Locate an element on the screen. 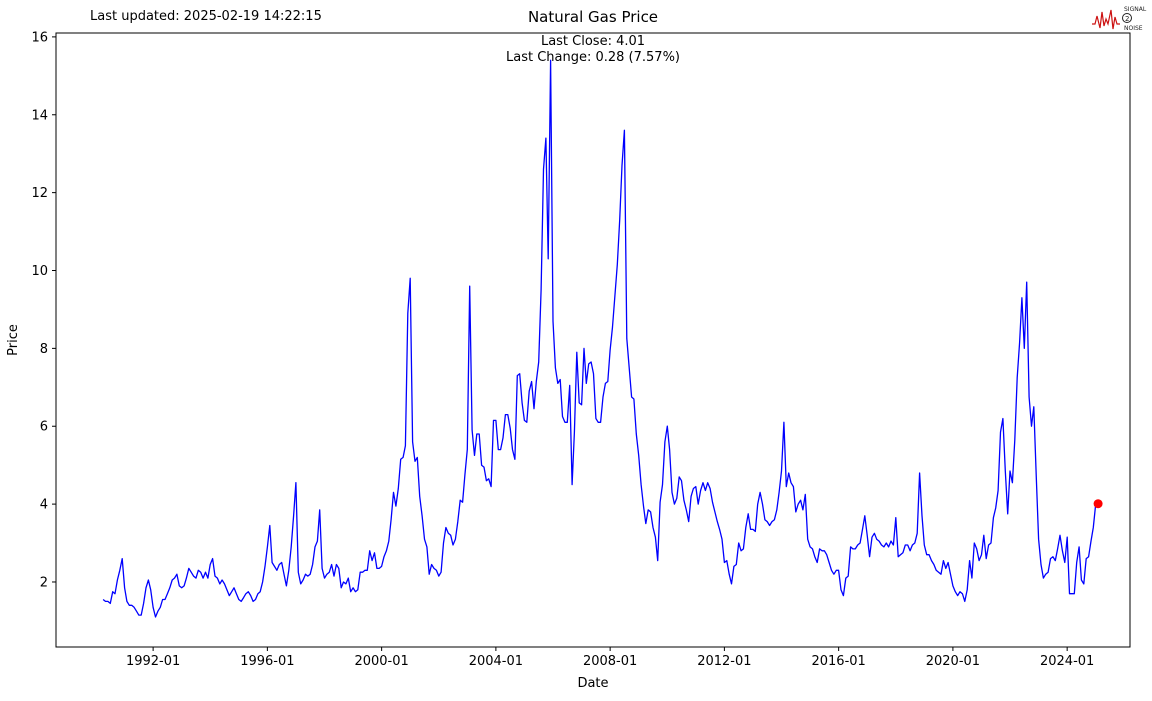 The width and height of the screenshot is (1152, 701). y-tick-label: 6 is located at coordinates (44, 427).